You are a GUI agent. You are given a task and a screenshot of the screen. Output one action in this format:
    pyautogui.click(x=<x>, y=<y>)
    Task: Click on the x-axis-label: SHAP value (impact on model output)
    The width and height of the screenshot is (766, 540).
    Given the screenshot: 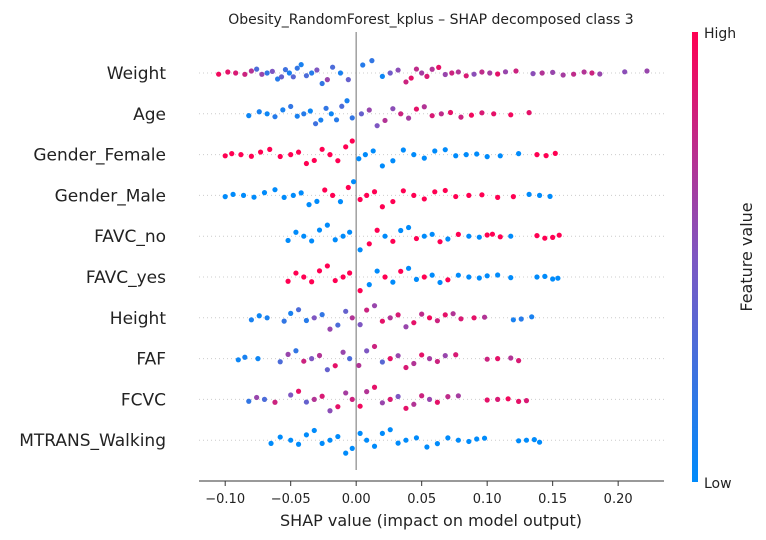 What is the action you would take?
    pyautogui.click(x=431, y=520)
    